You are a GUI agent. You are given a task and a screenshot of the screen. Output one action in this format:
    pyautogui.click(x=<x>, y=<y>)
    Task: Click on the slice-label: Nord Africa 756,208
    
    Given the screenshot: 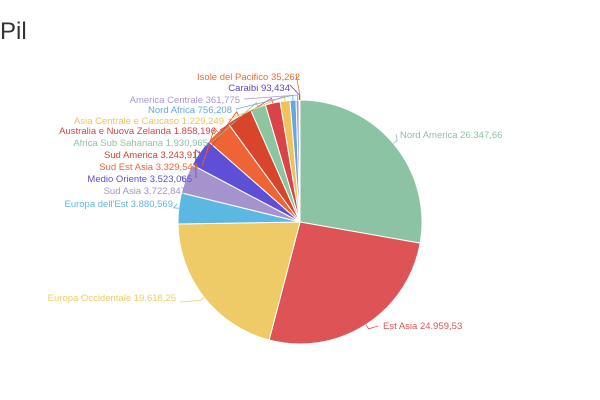 What is the action you would take?
    pyautogui.click(x=190, y=110)
    